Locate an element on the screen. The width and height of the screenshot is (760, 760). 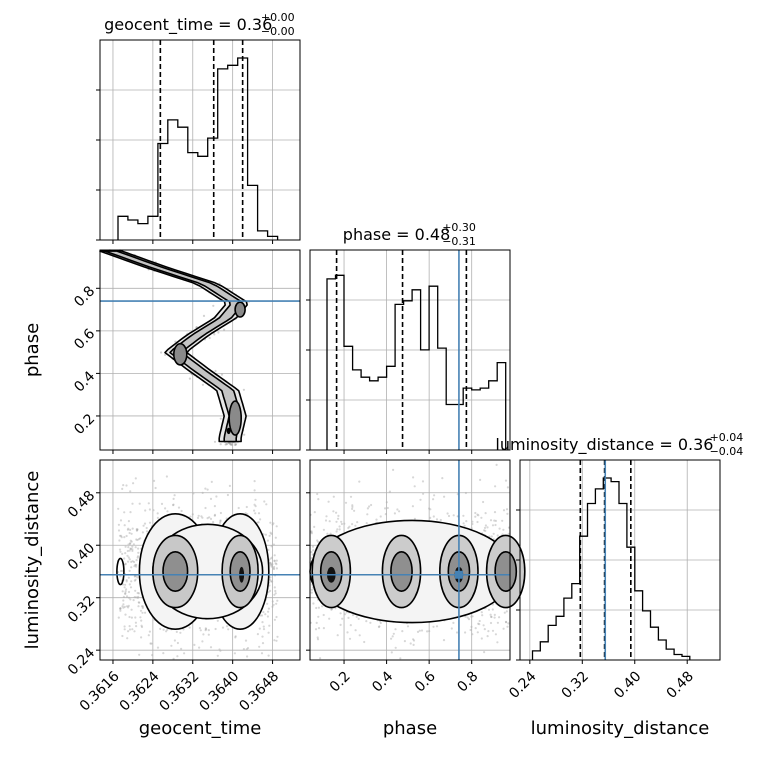
contour-peak is located at coordinates (180, 354).